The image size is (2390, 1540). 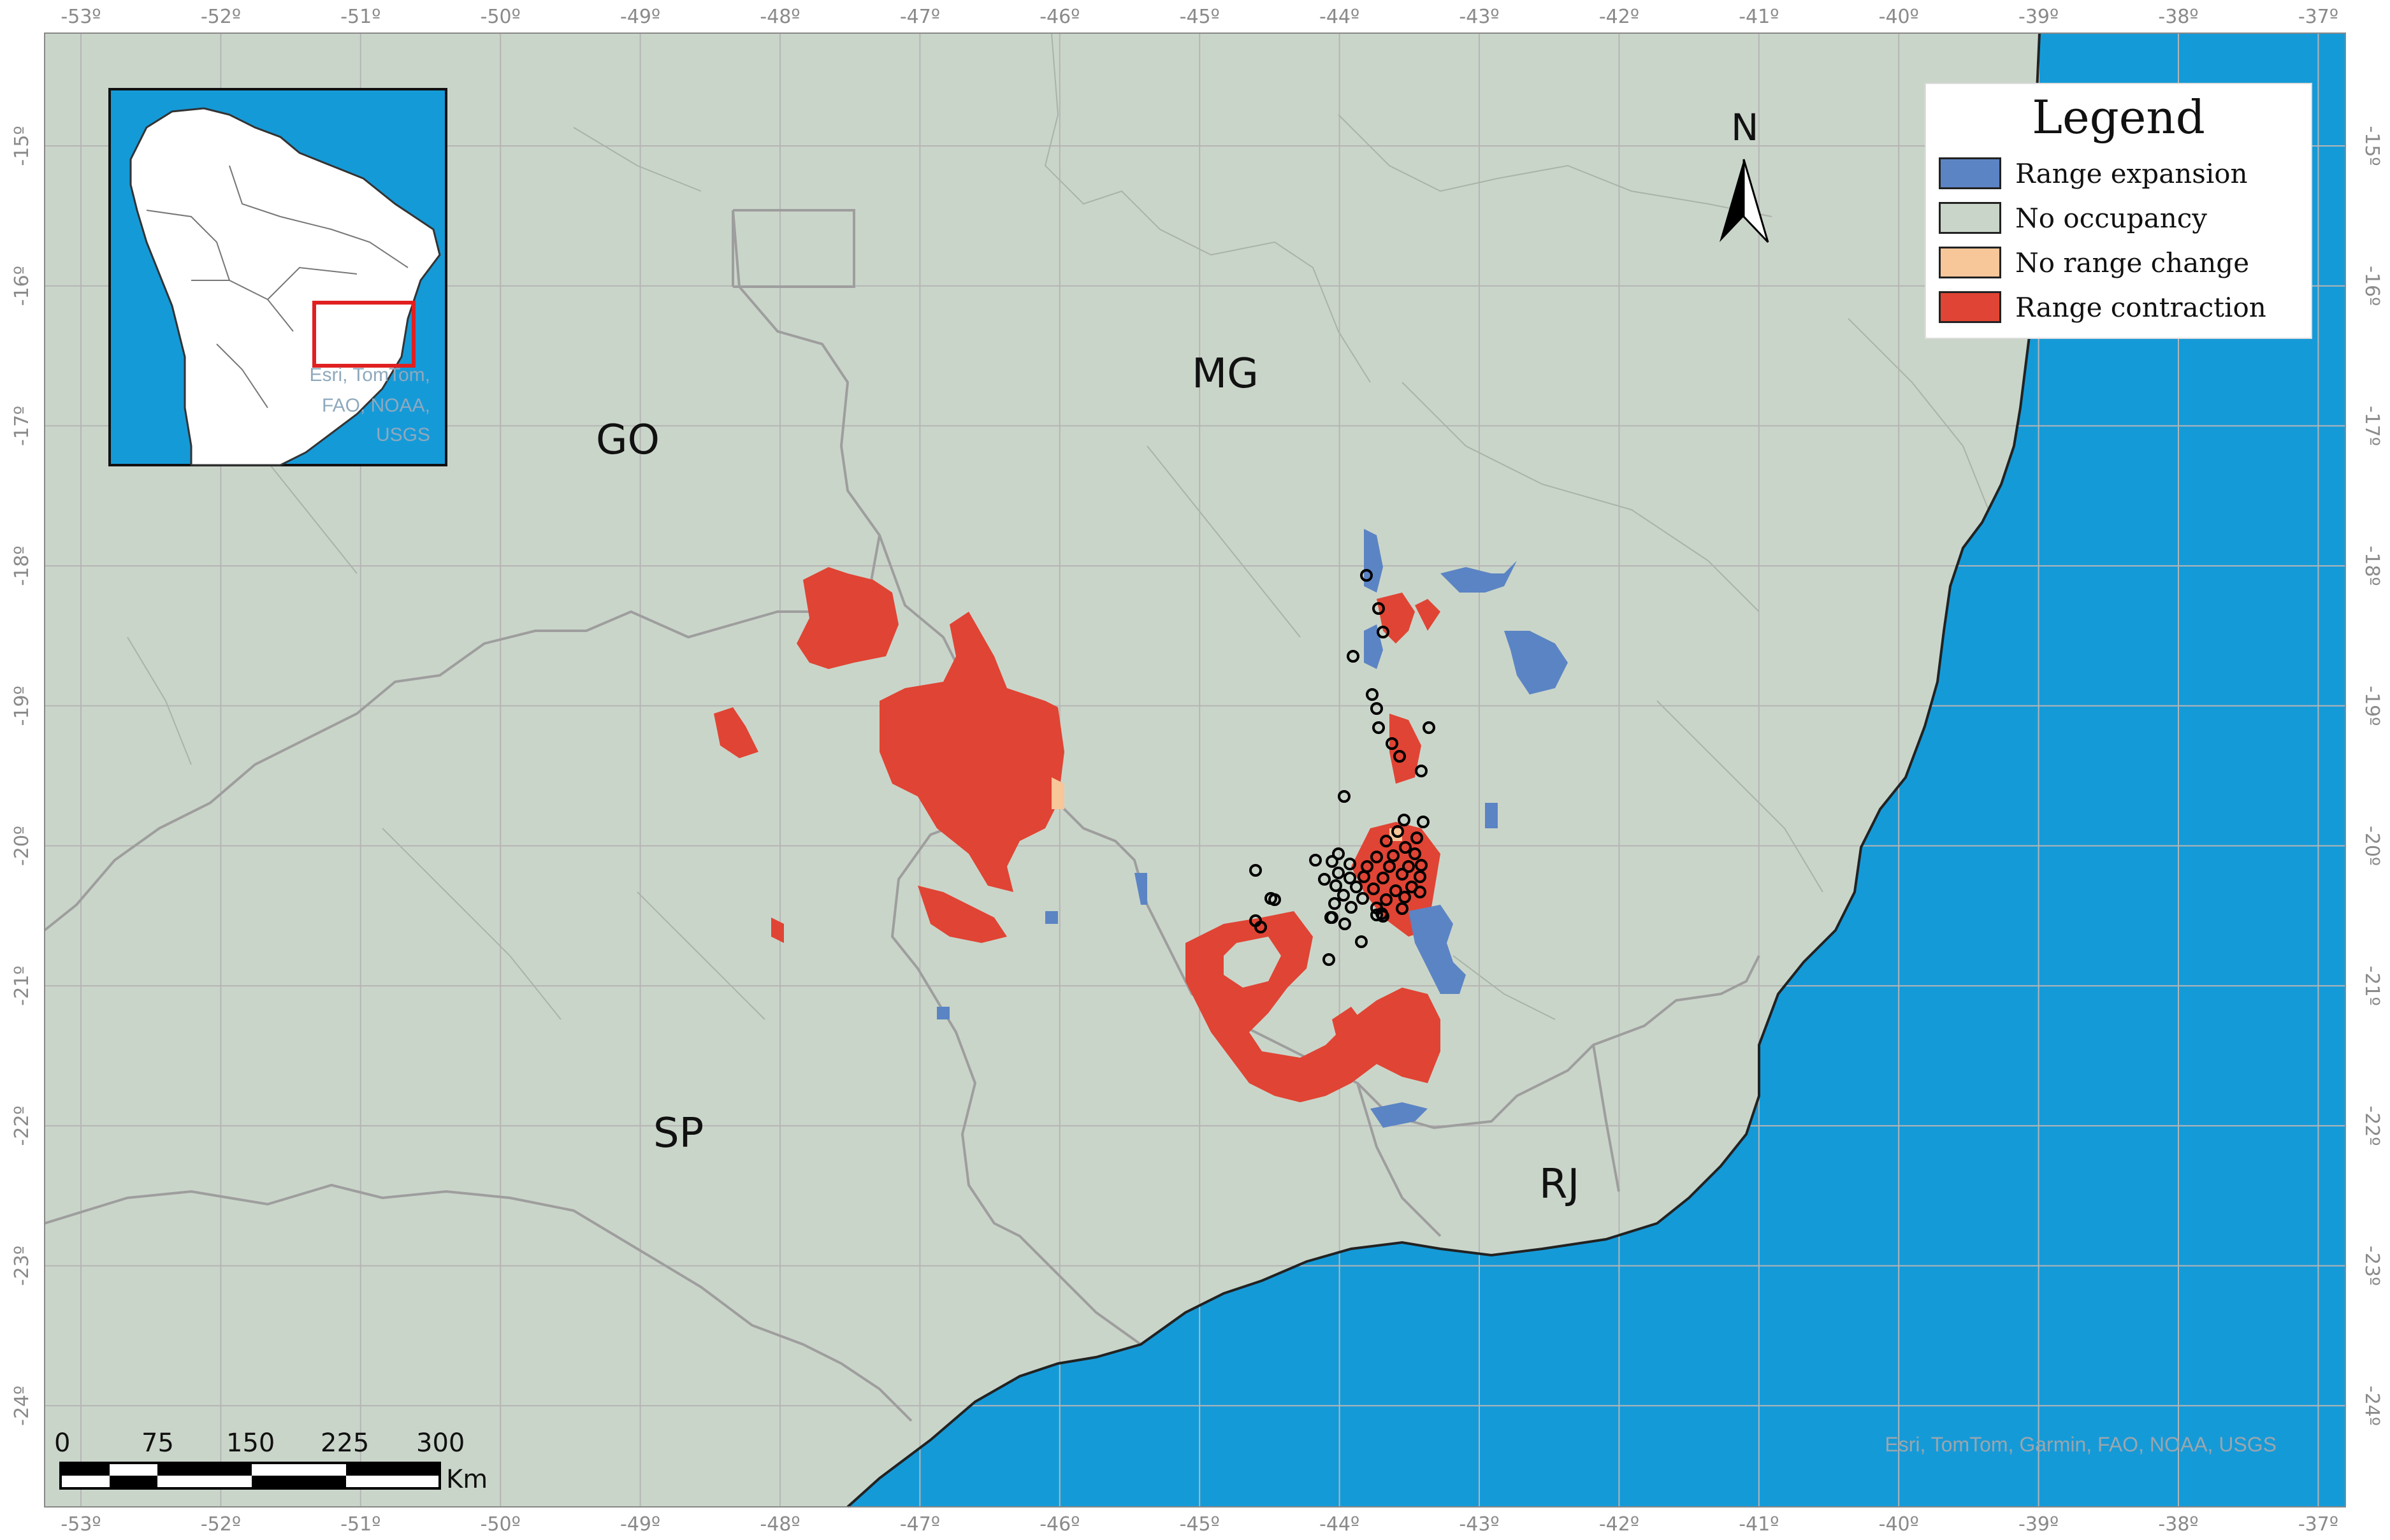 What do you see at coordinates (22, 706) in the screenshot?
I see `left-latitude-label: -19º` at bounding box center [22, 706].